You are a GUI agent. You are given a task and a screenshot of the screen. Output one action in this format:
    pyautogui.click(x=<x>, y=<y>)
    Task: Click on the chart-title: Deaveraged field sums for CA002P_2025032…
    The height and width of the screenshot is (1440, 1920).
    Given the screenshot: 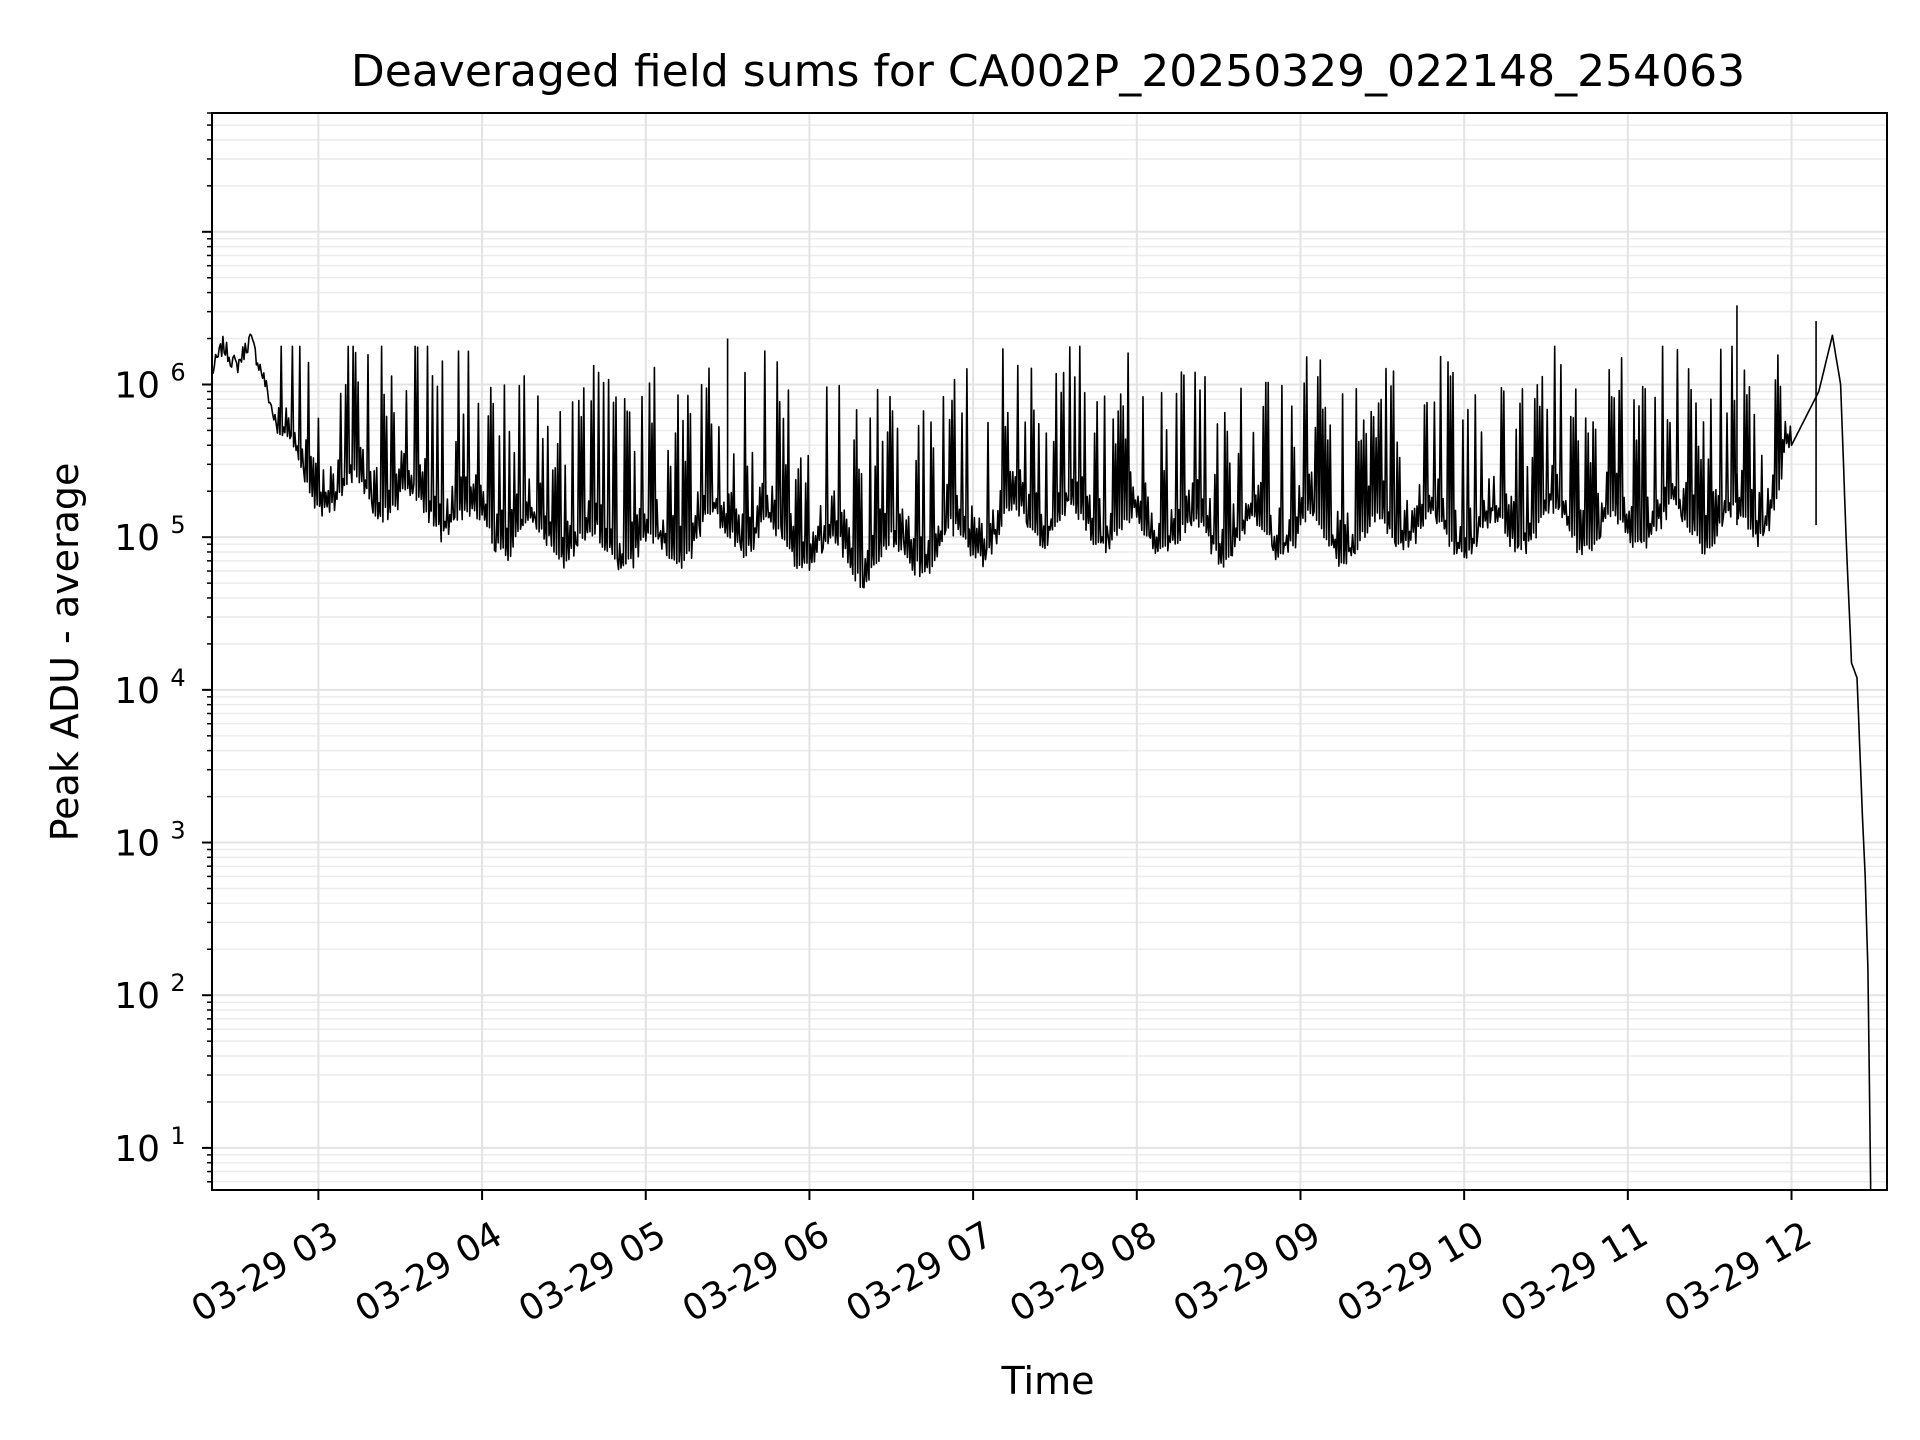 What is the action you would take?
    pyautogui.click(x=1048, y=71)
    